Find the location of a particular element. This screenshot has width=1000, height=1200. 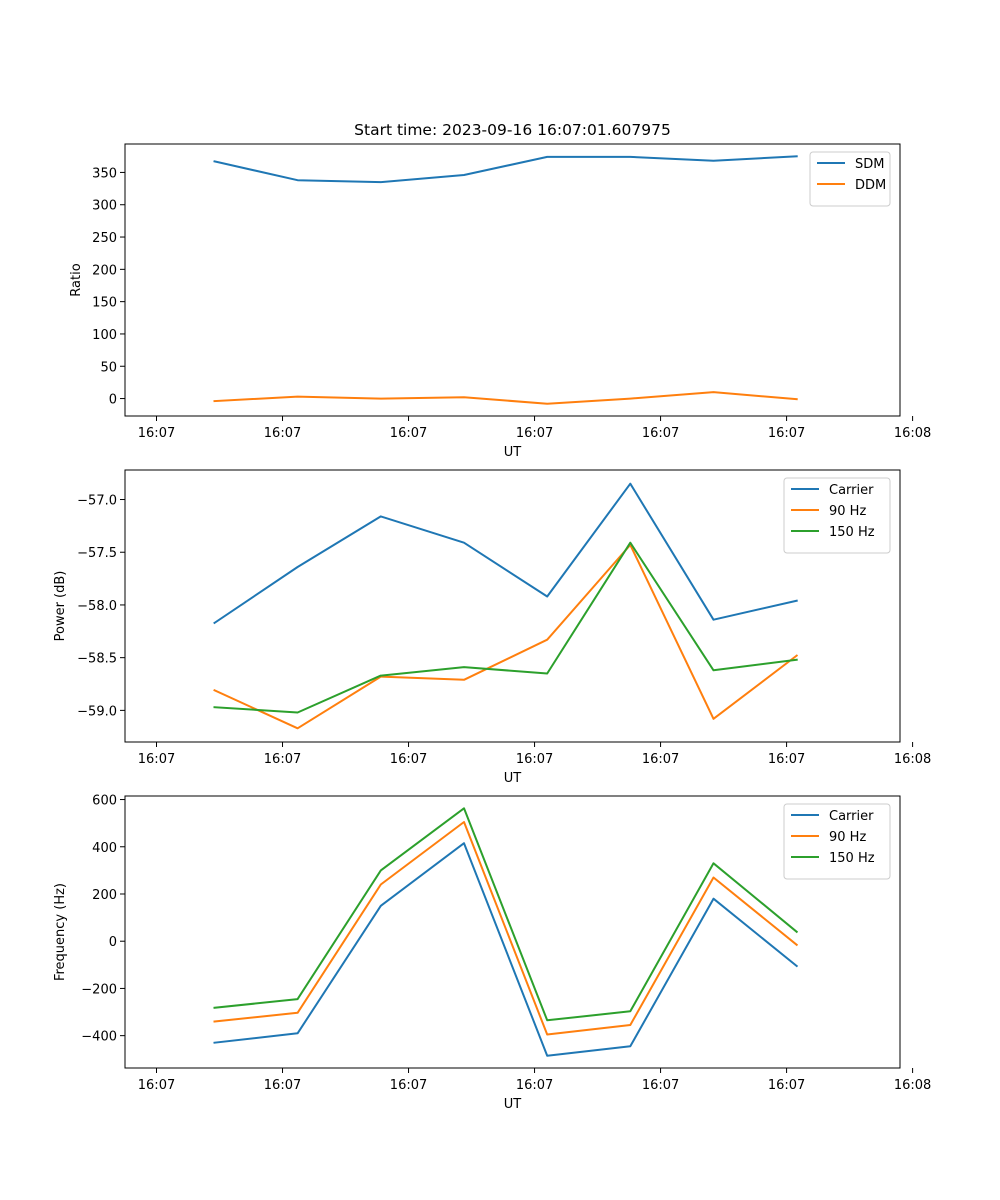

y-tick-label: 400 is located at coordinates (104, 848).